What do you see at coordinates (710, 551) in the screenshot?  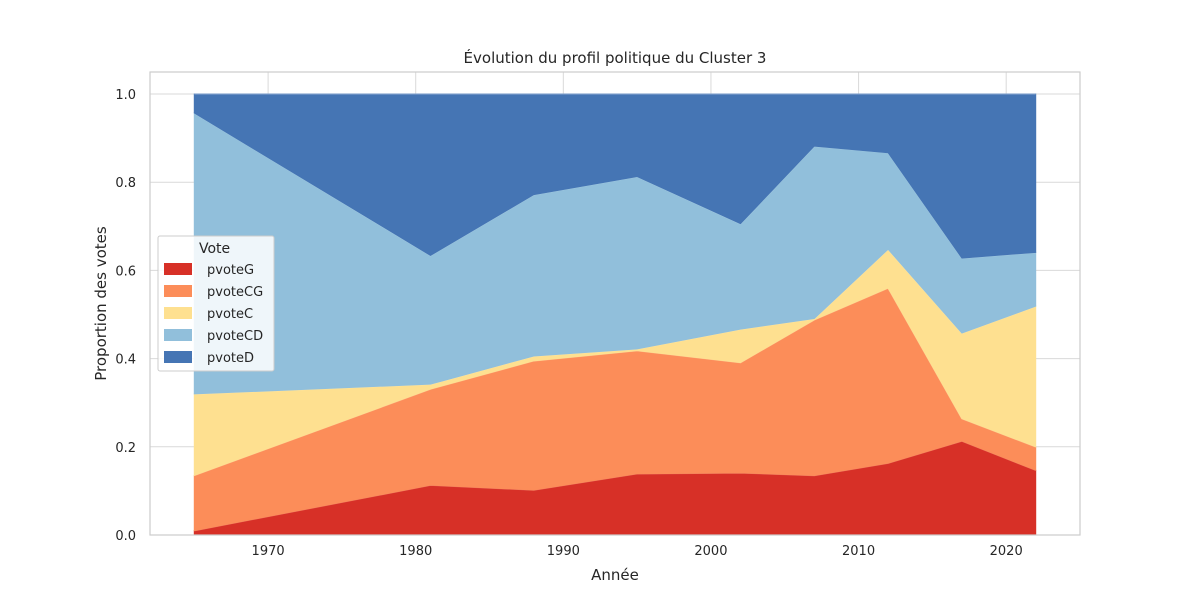 I see `x-tick-label: 2000` at bounding box center [710, 551].